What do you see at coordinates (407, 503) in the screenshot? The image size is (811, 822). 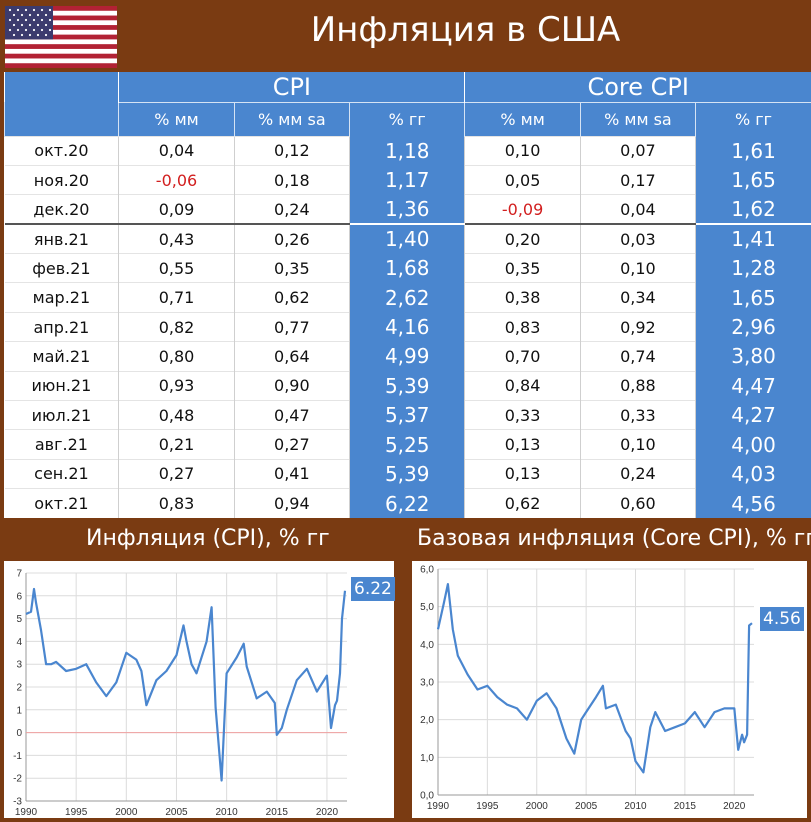 I see `table-row: окт.21 0,83 0,94 6,22 0,62 0,60 4,56` at bounding box center [407, 503].